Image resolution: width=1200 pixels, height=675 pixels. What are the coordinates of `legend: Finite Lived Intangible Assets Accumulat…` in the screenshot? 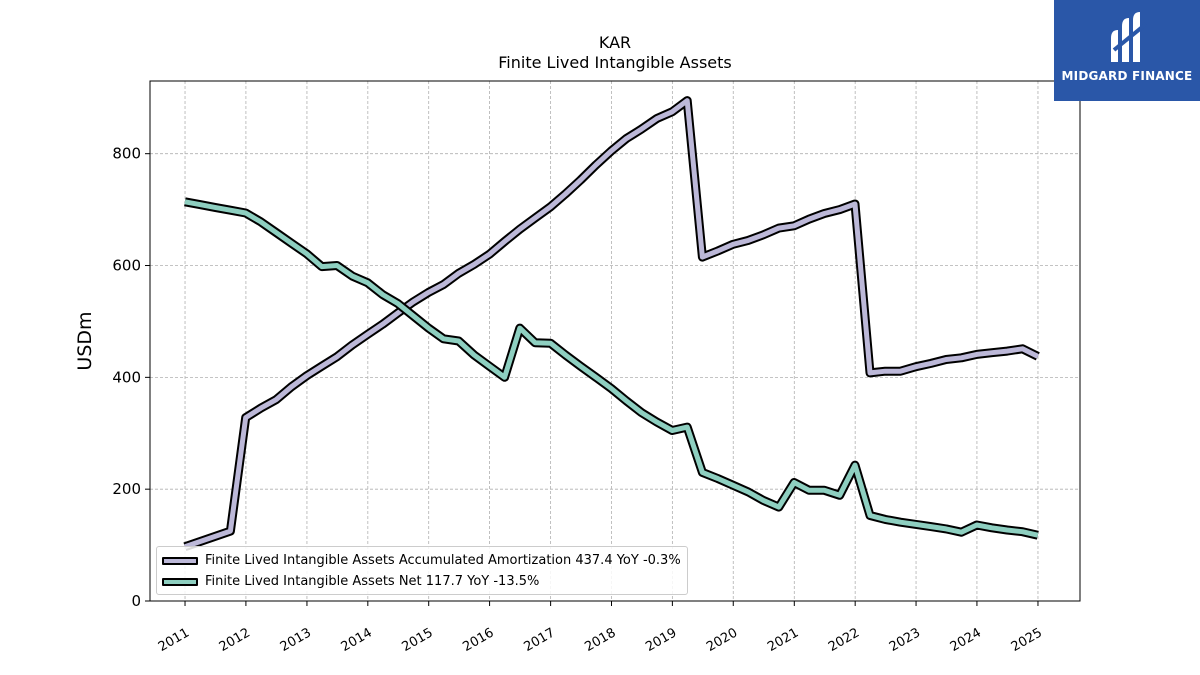 It's located at (422, 570).